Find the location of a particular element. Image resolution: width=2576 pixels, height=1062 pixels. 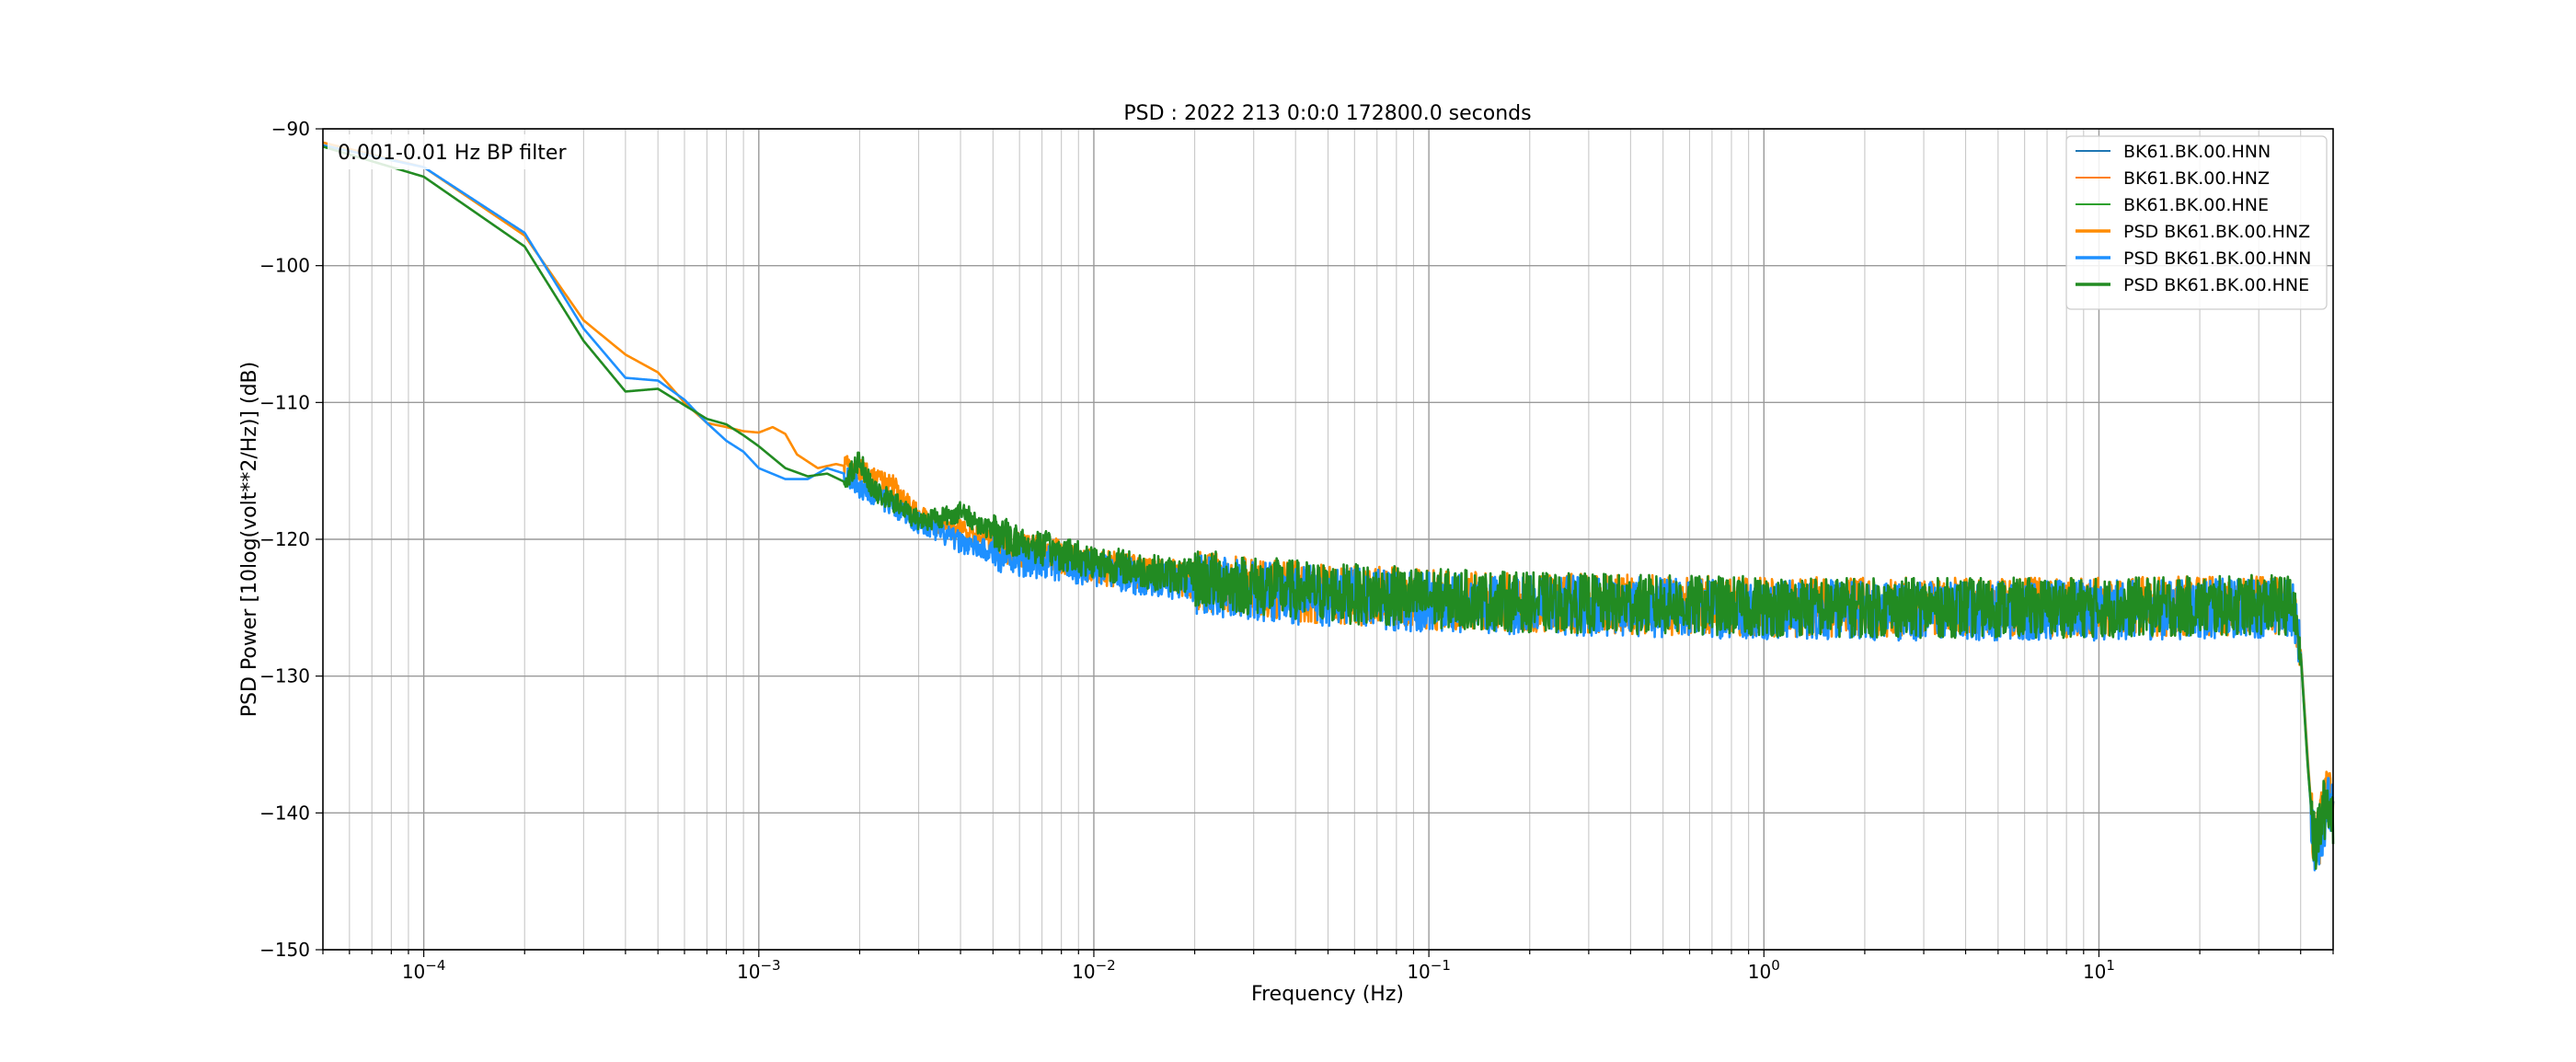

legend-label: PSD BK61.BK.00.HNE is located at coordinates (2216, 285).